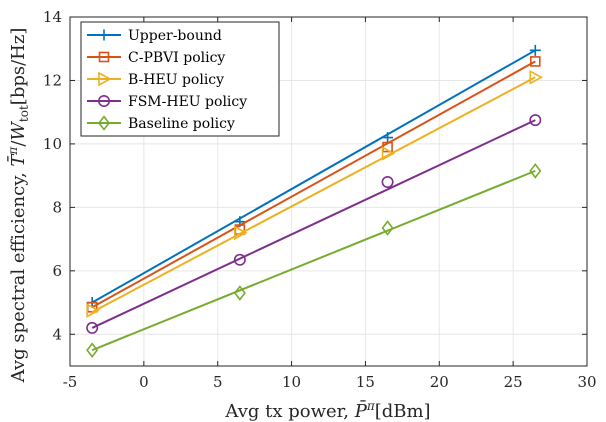  I want to click on legend-label: C-PBVI policy, so click(176, 58).